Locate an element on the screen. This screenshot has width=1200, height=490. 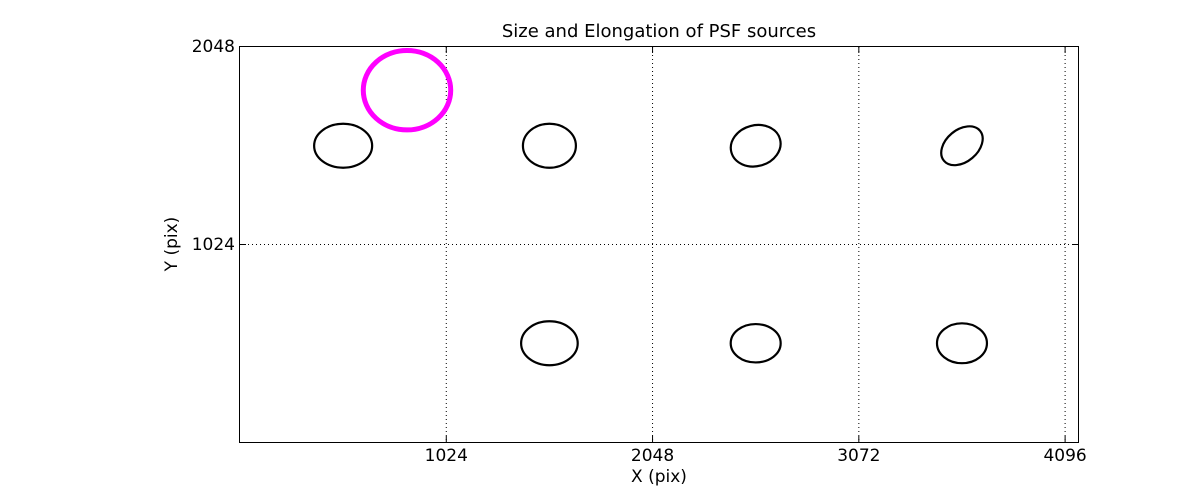
x-tick-label: 2048 is located at coordinates (652, 456).